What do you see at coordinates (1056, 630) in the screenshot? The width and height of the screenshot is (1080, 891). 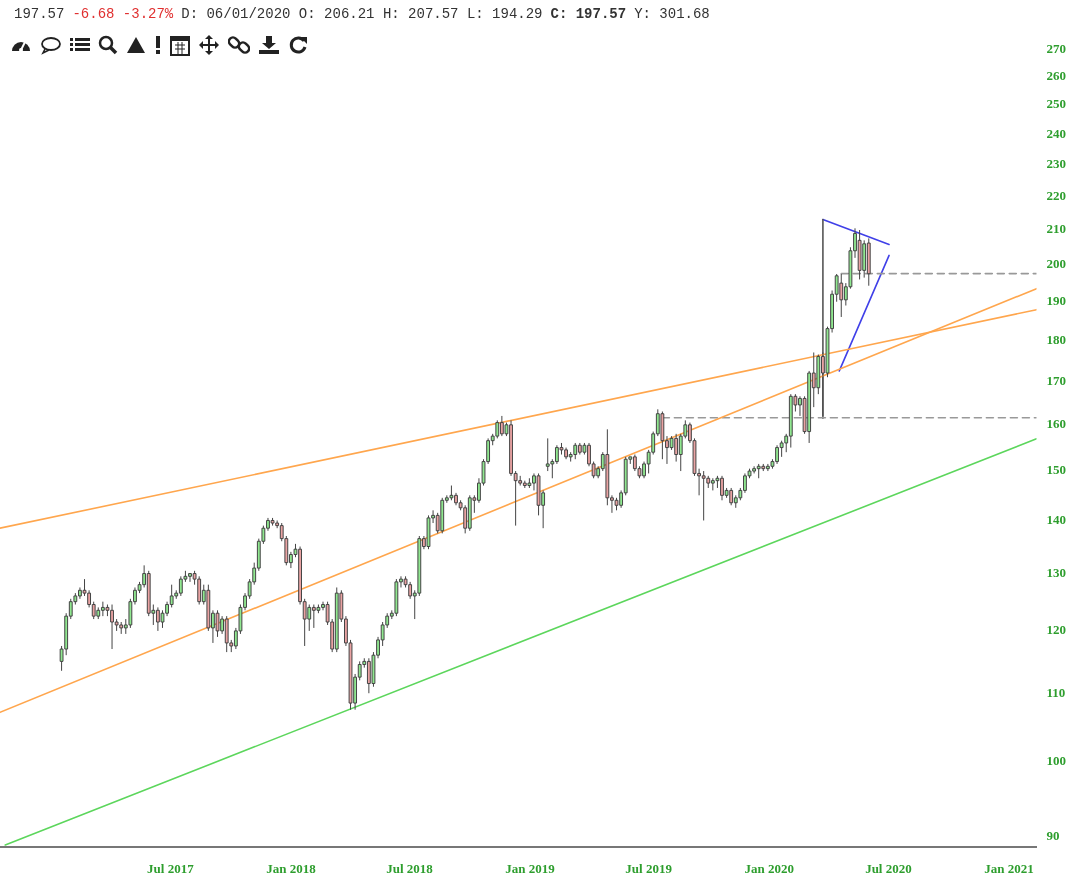 I see `y-tick-label: 120` at bounding box center [1056, 630].